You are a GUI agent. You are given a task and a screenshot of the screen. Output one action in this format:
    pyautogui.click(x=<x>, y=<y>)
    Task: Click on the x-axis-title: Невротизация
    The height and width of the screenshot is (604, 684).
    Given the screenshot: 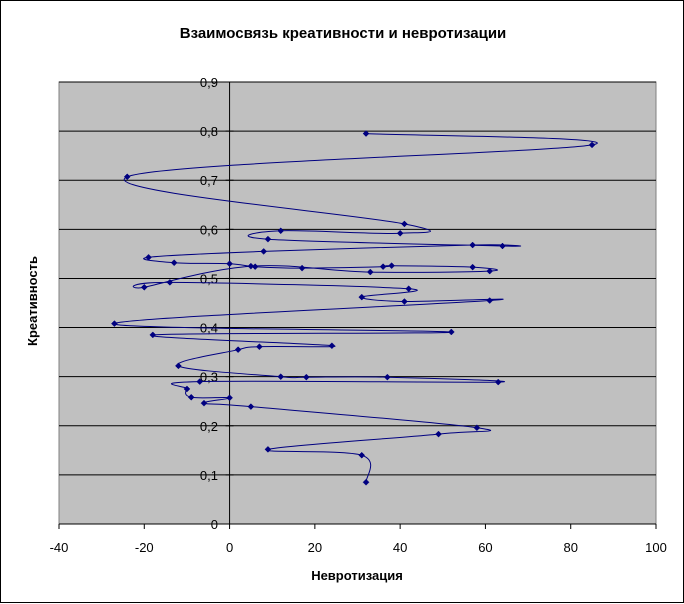 What is the action you would take?
    pyautogui.click(x=357, y=575)
    